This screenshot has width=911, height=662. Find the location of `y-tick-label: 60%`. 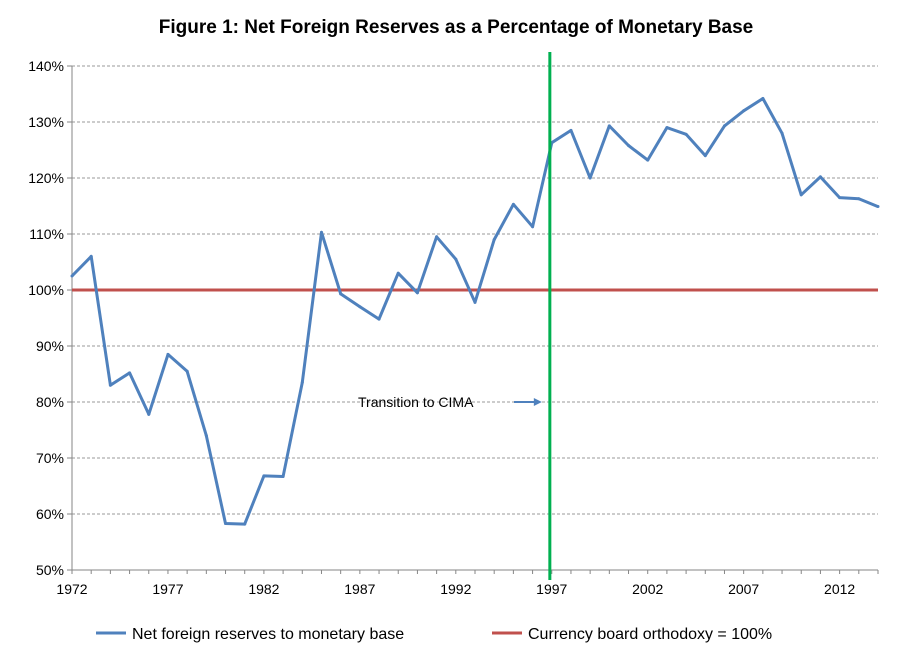

y-tick-label: 60% is located at coordinates (50, 514).